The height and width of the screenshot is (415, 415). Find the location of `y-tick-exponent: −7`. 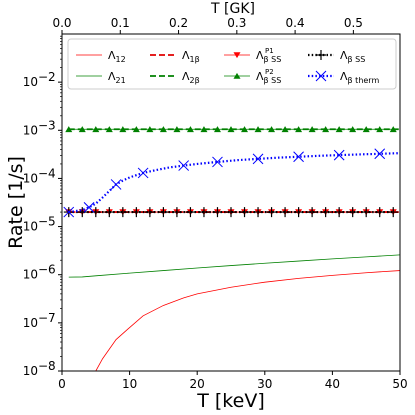

y-tick-exponent: −7 is located at coordinates (47, 318).